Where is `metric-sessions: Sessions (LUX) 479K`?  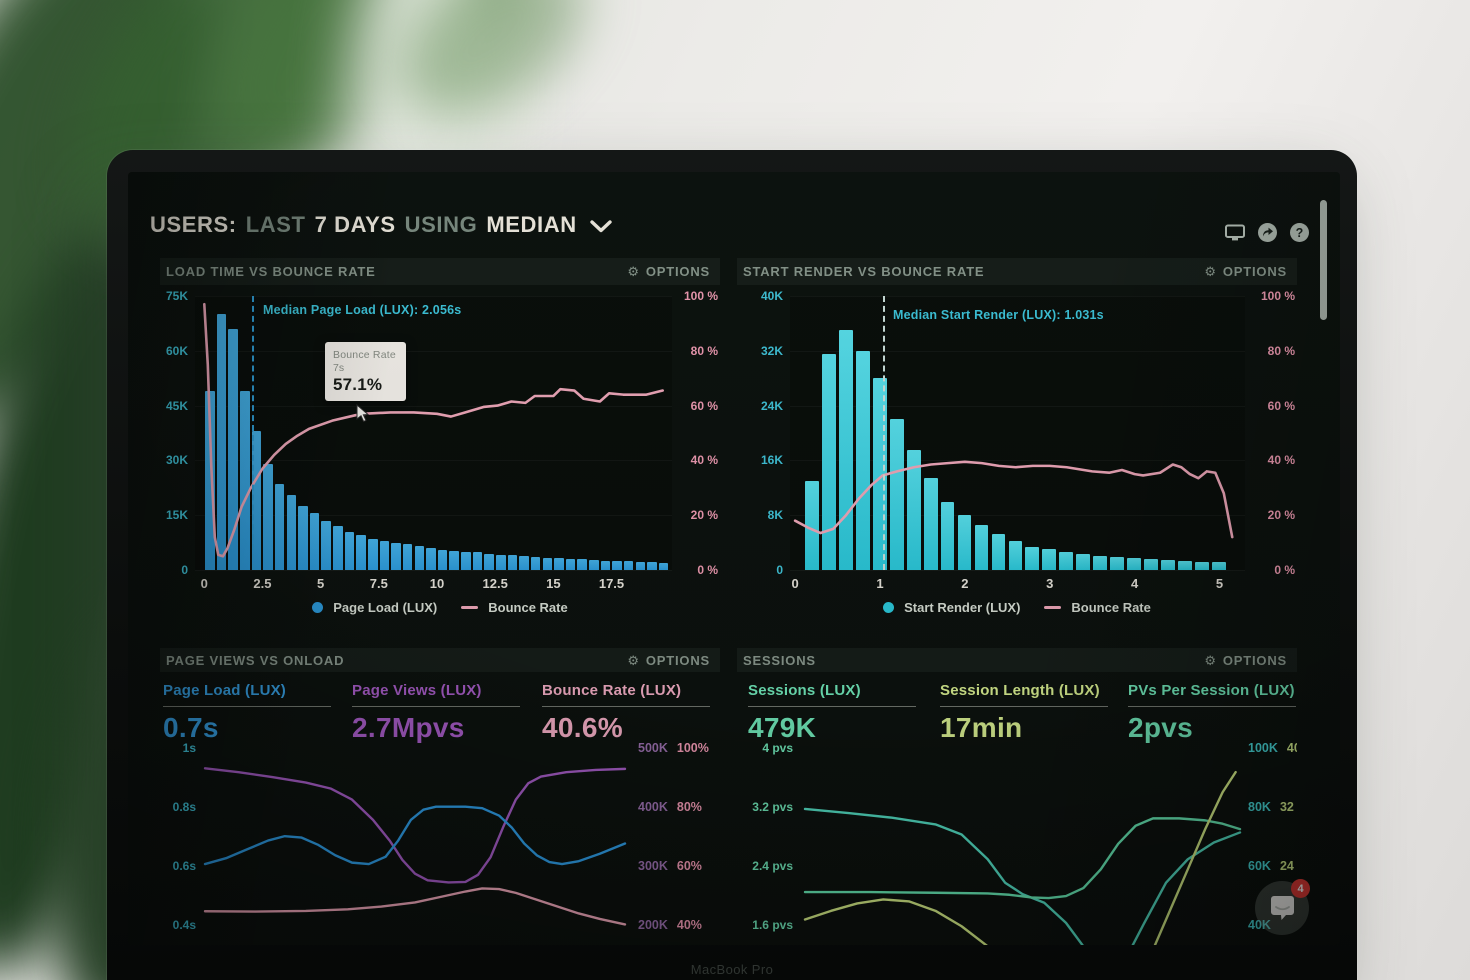
metric-sessions: Sessions (LUX) 479K is located at coordinates (836, 713).